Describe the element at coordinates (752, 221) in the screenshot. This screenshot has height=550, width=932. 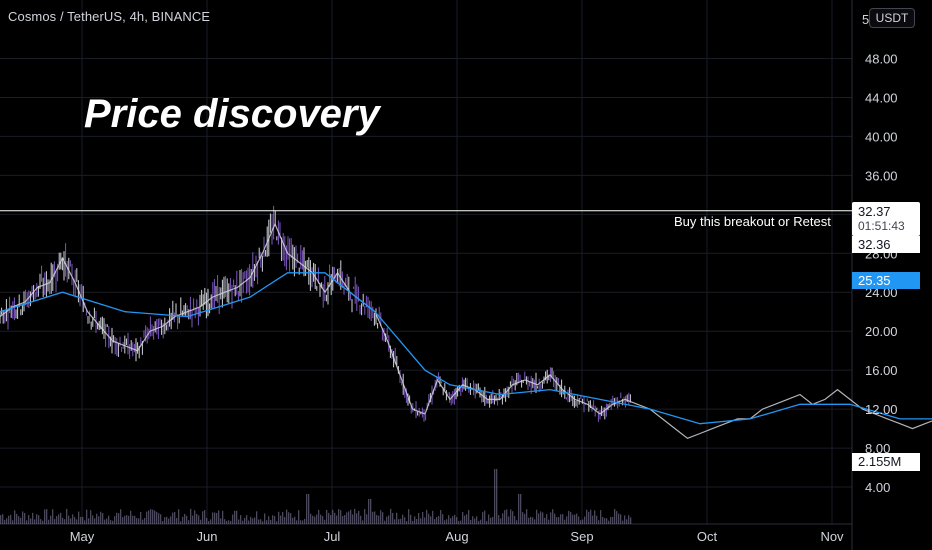
I see `breakout-annotation: Buy this breakout or Retest` at that location.